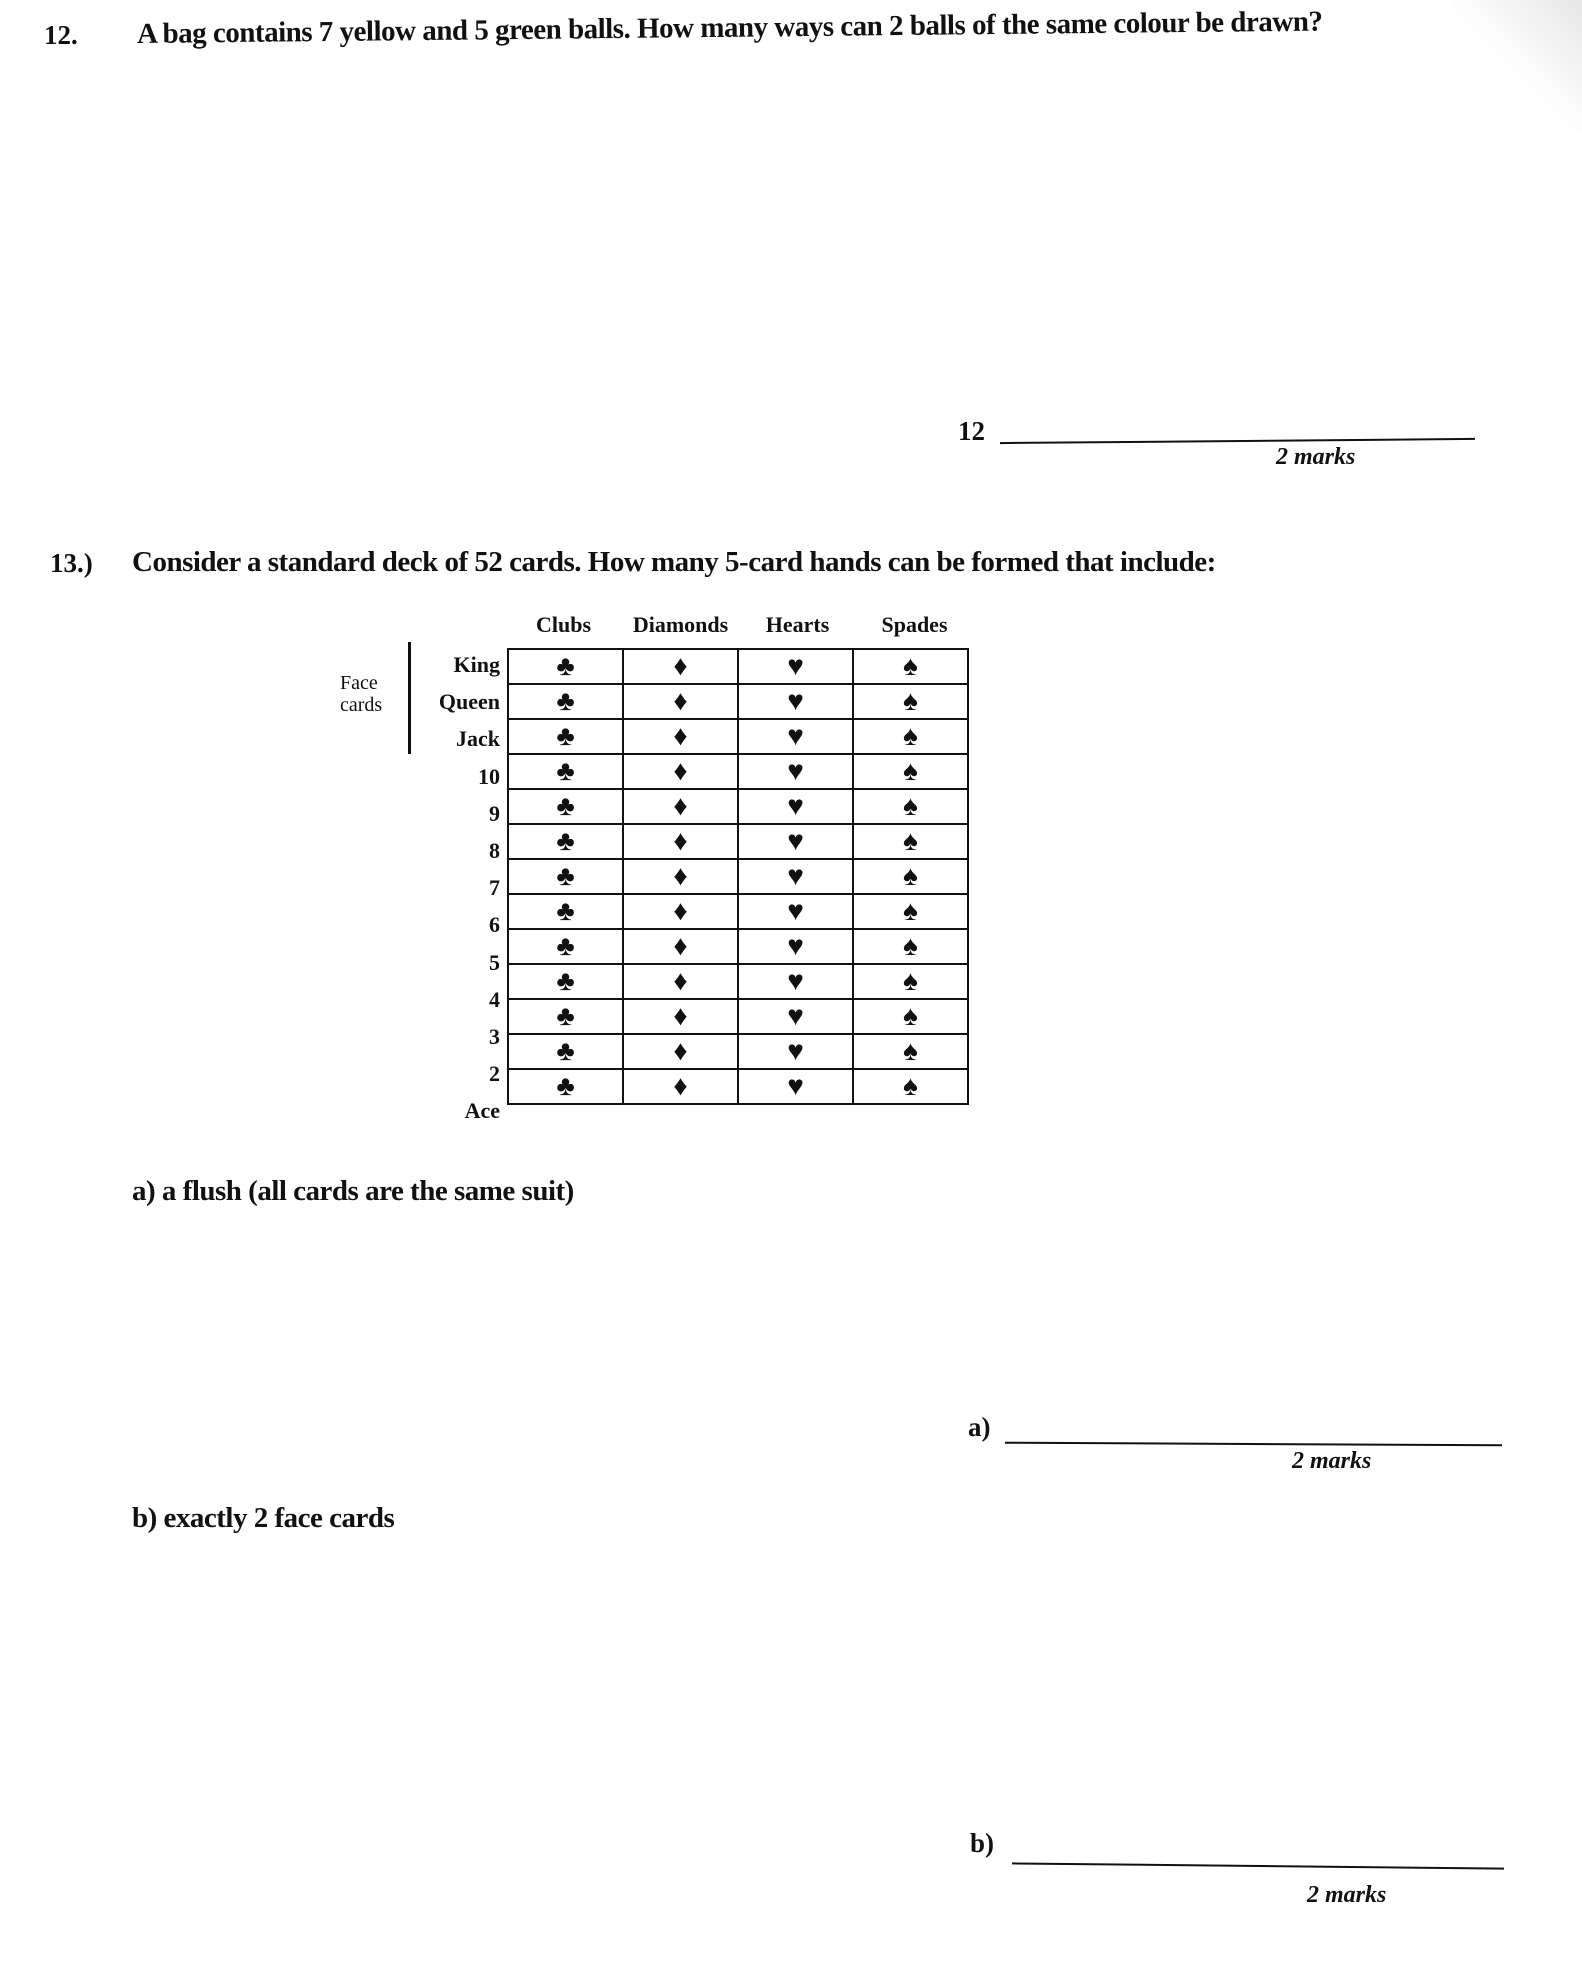 The height and width of the screenshot is (1963, 1582). What do you see at coordinates (494, 888) in the screenshot?
I see `rank-label: 7` at bounding box center [494, 888].